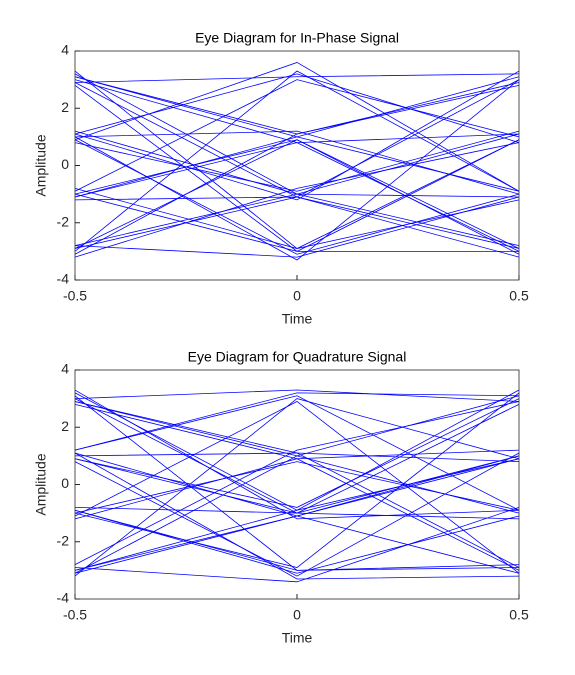 The image size is (575, 675). Describe the element at coordinates (297, 38) in the screenshot. I see `chart-title: Eye Diagram for In-Phase Signal` at that location.